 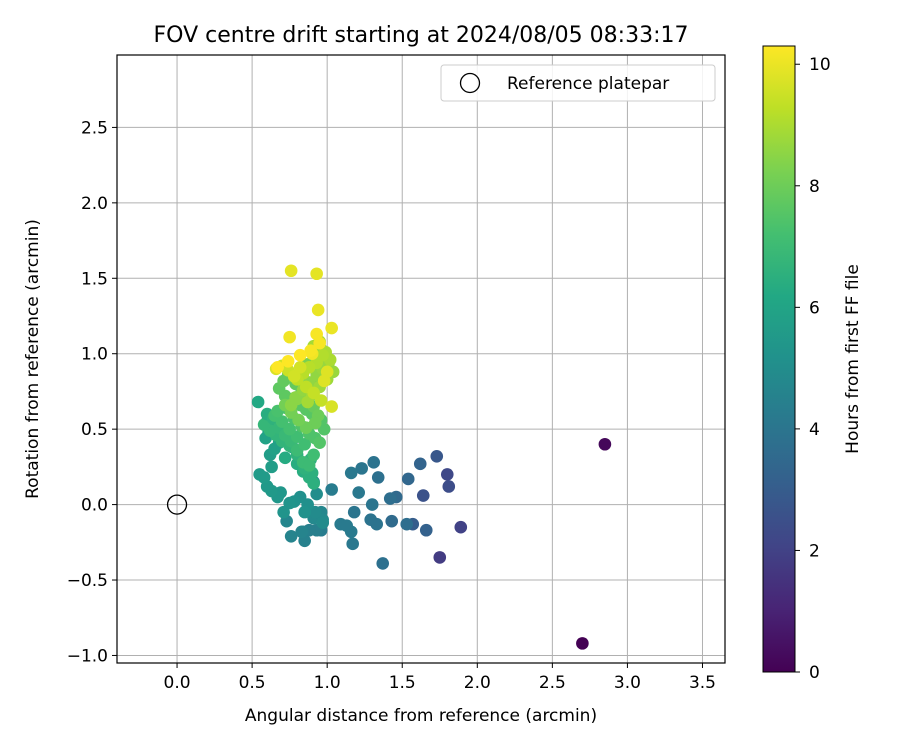 What do you see at coordinates (252, 683) in the screenshot?
I see `x-tick-label: 0.5` at bounding box center [252, 683].